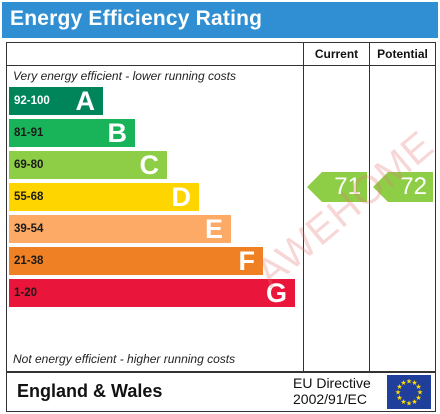 The width and height of the screenshot is (440, 414). I want to click on header-underline, so click(221, 65).